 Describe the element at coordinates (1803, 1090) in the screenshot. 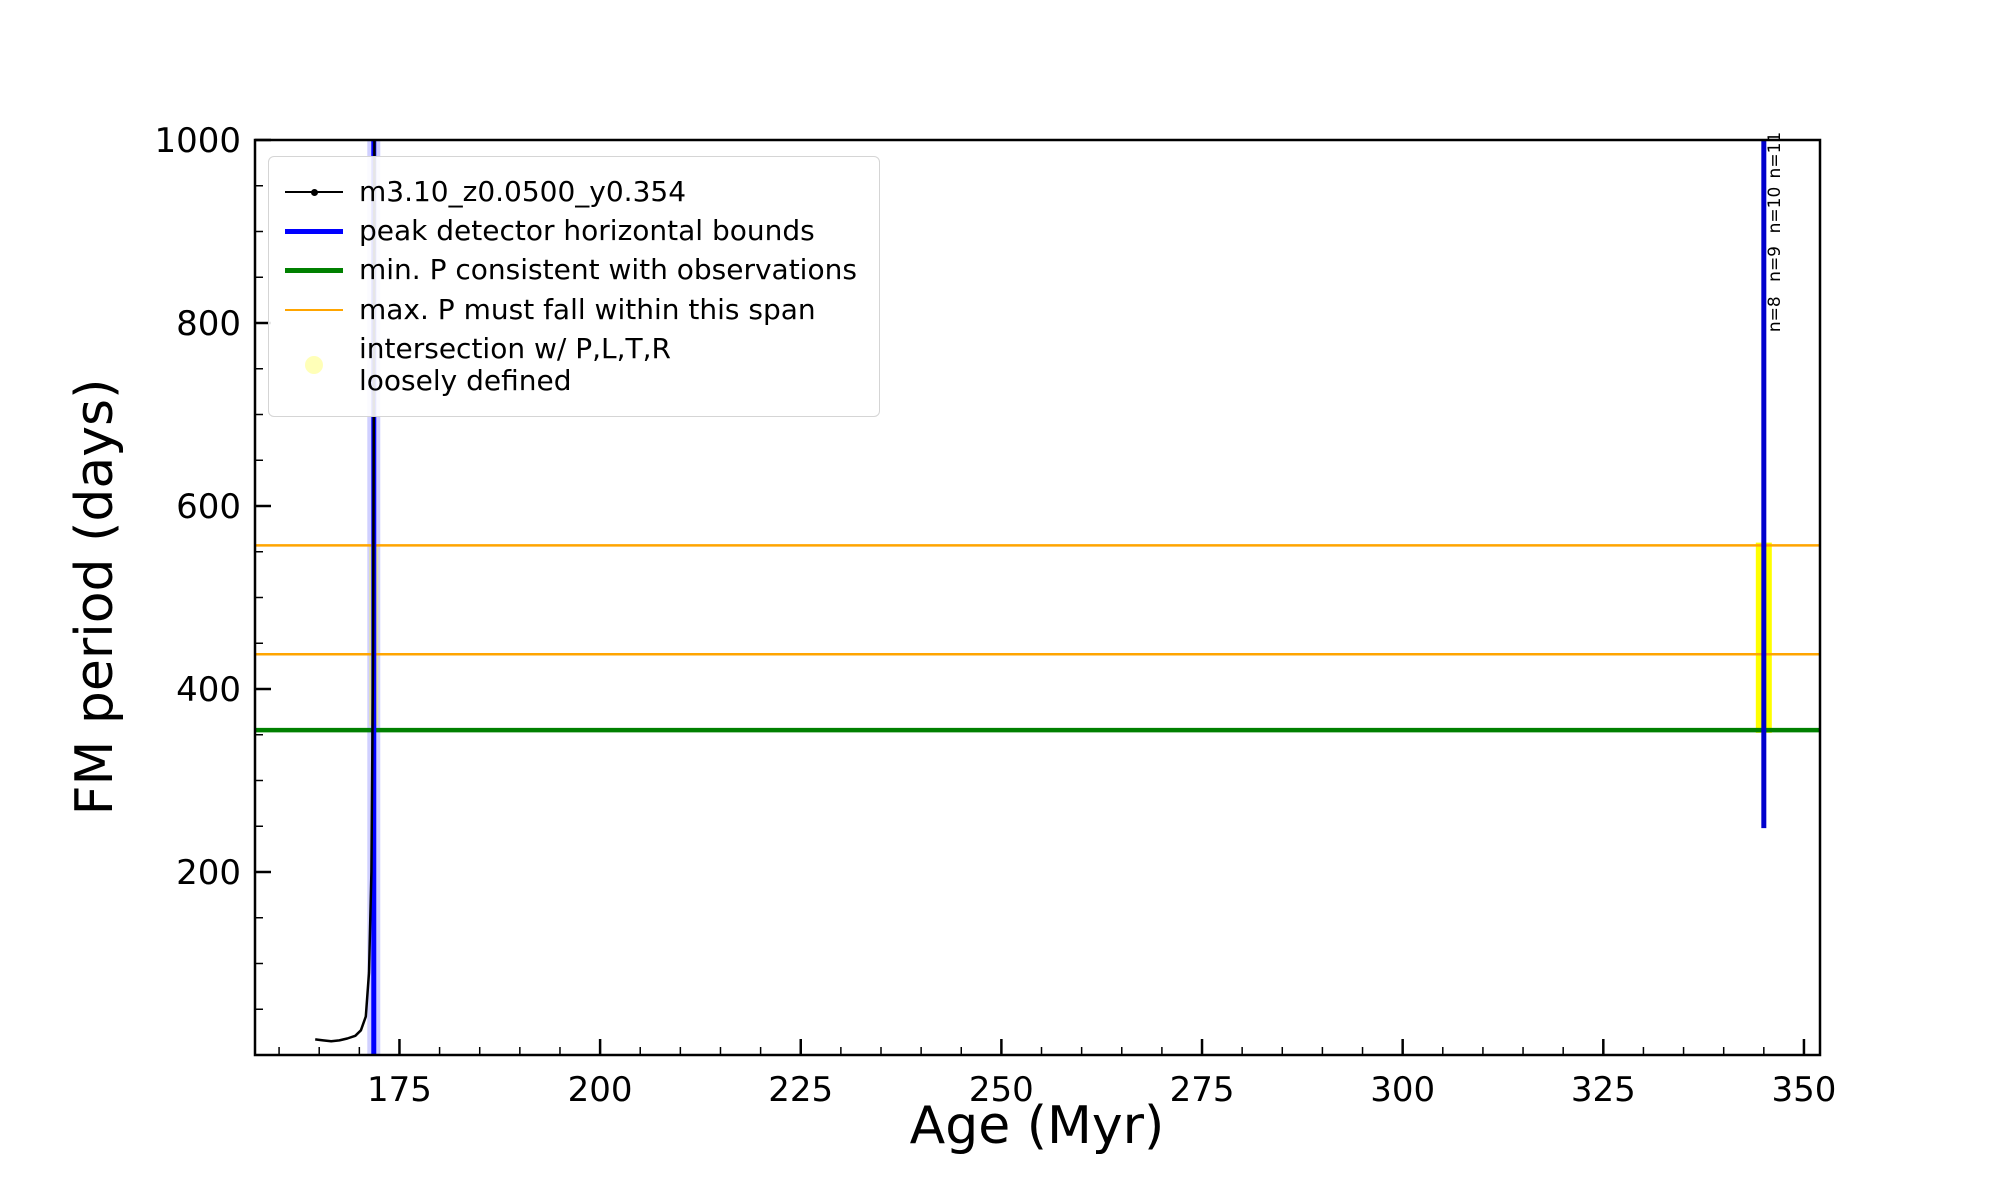

I see `x-tick-label: 350` at that location.